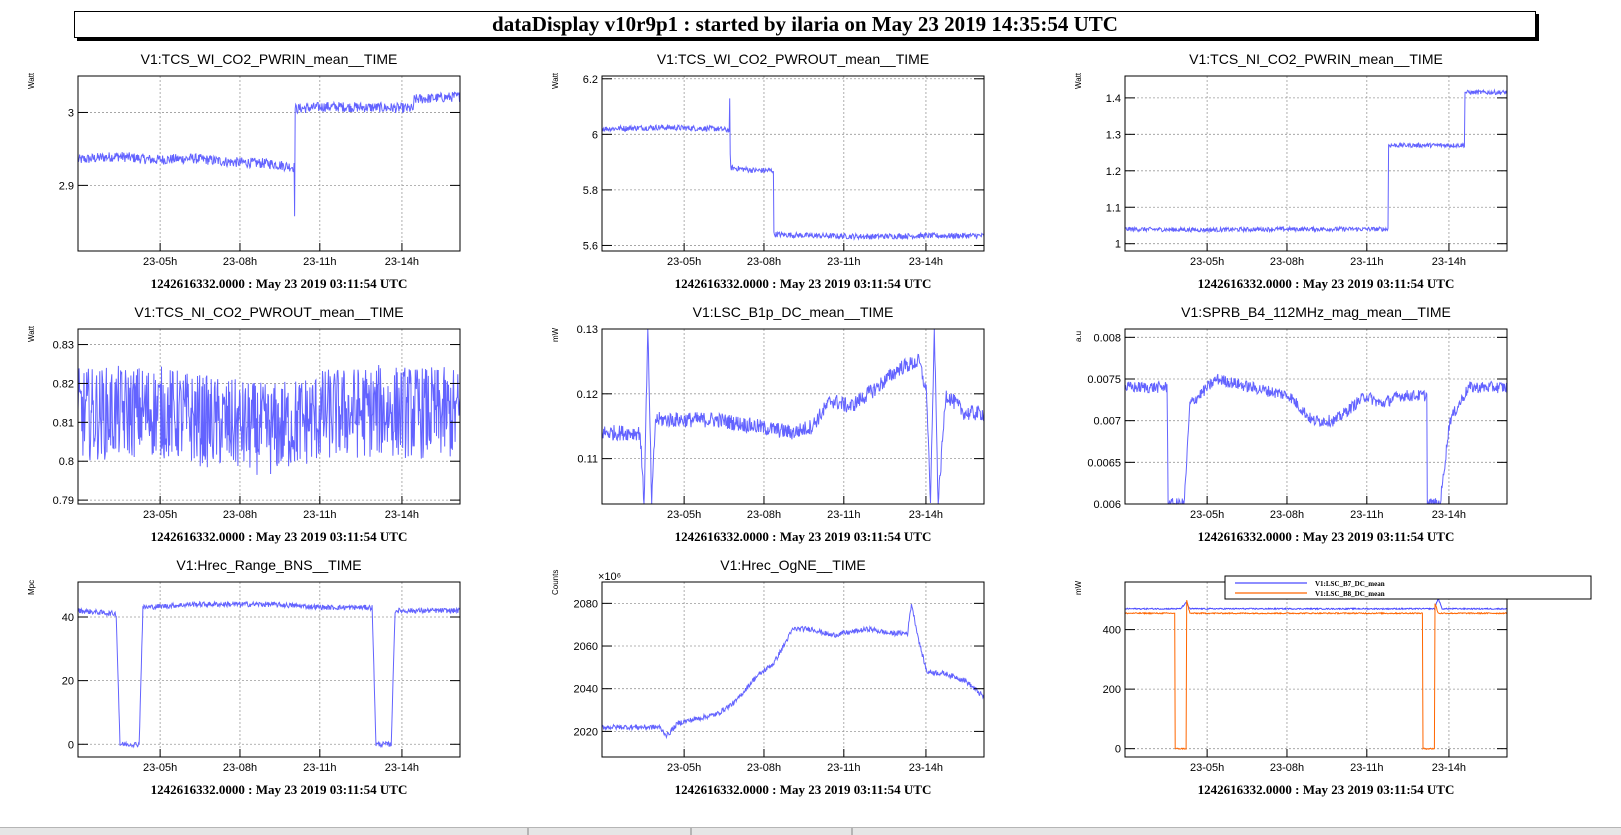 The image size is (1621, 835). I want to click on y-tick-label: 6, so click(595, 135).